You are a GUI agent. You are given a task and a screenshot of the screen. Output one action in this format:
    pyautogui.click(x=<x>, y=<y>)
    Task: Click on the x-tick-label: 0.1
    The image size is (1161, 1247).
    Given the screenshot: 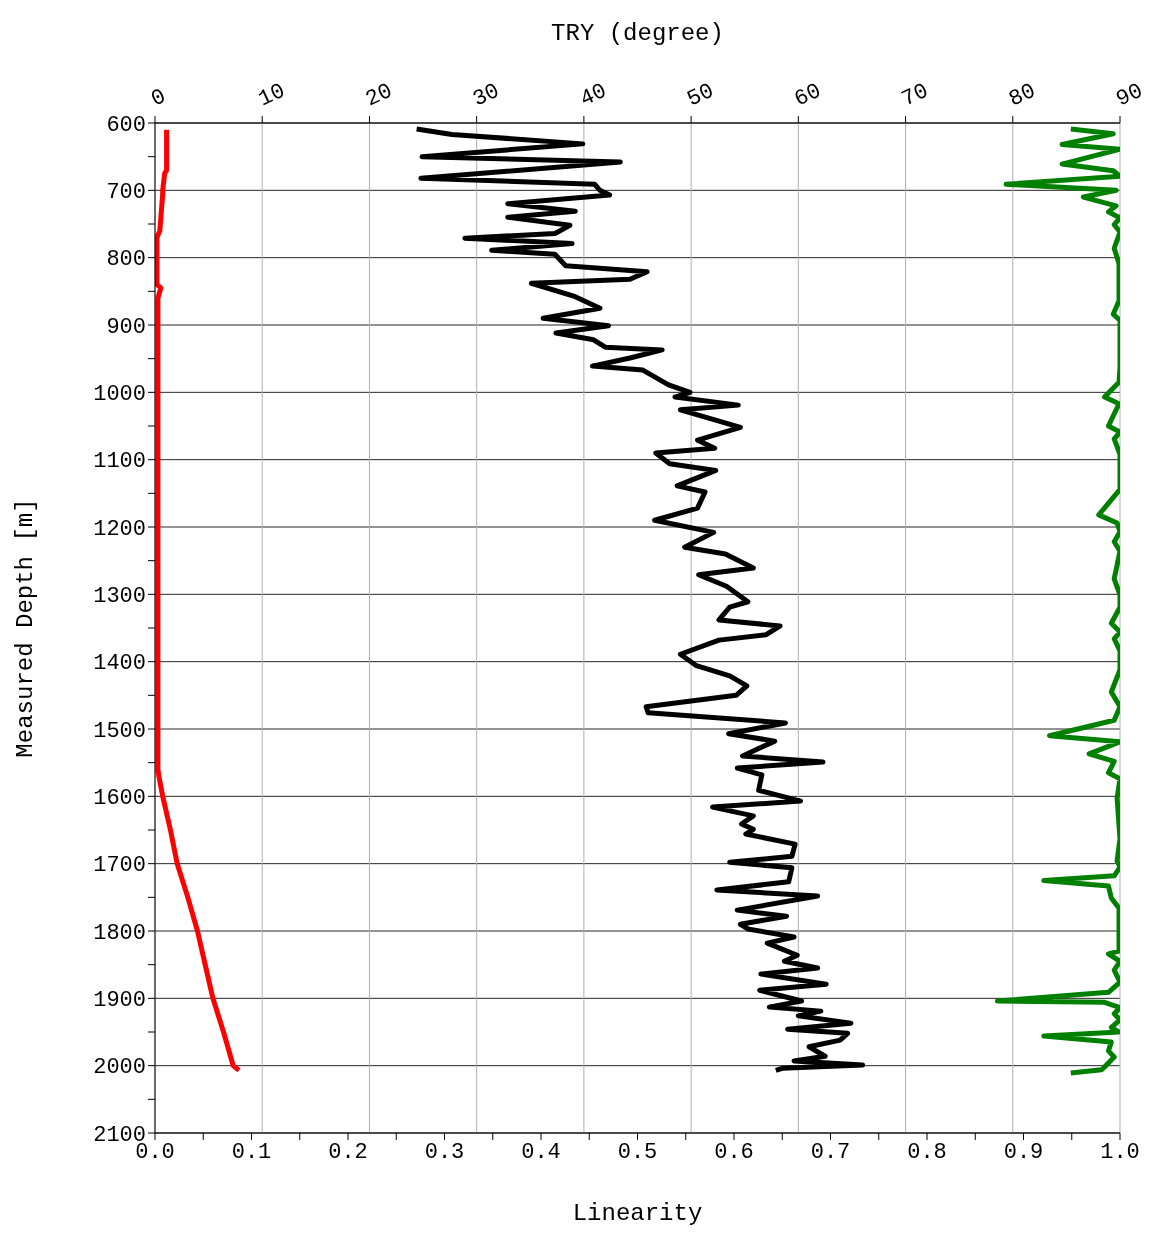 What is the action you would take?
    pyautogui.click(x=251, y=1152)
    